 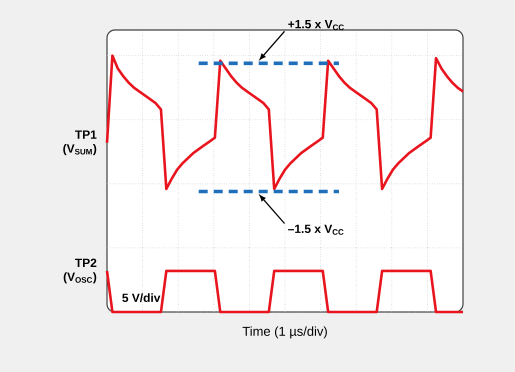 What do you see at coordinates (141, 297) in the screenshot?
I see `annotation: 5 V/div` at bounding box center [141, 297].